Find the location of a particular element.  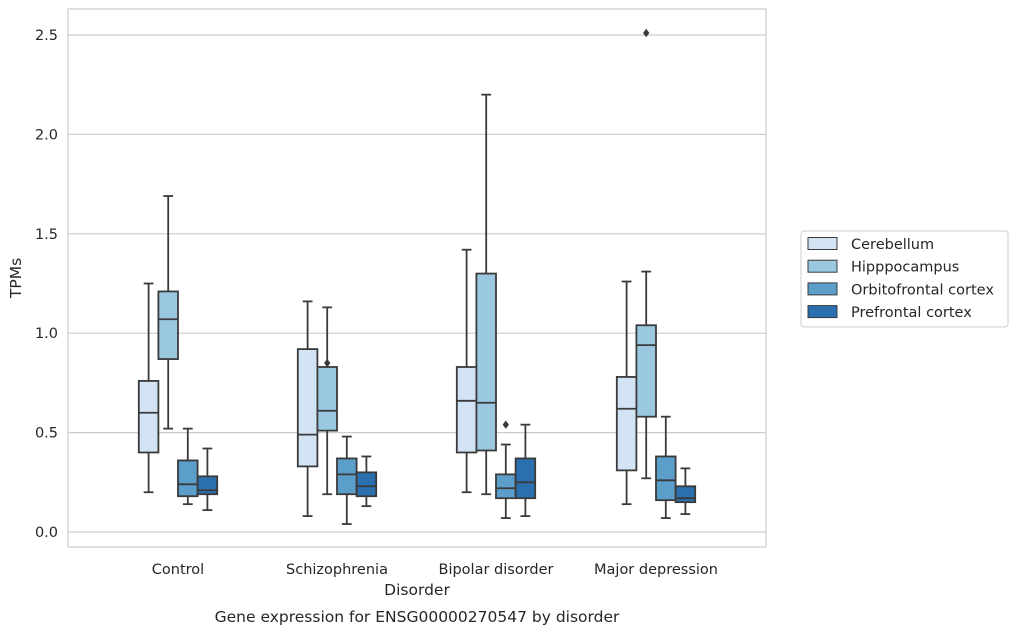

legend-label: Prefrontal cortex is located at coordinates (911, 313).